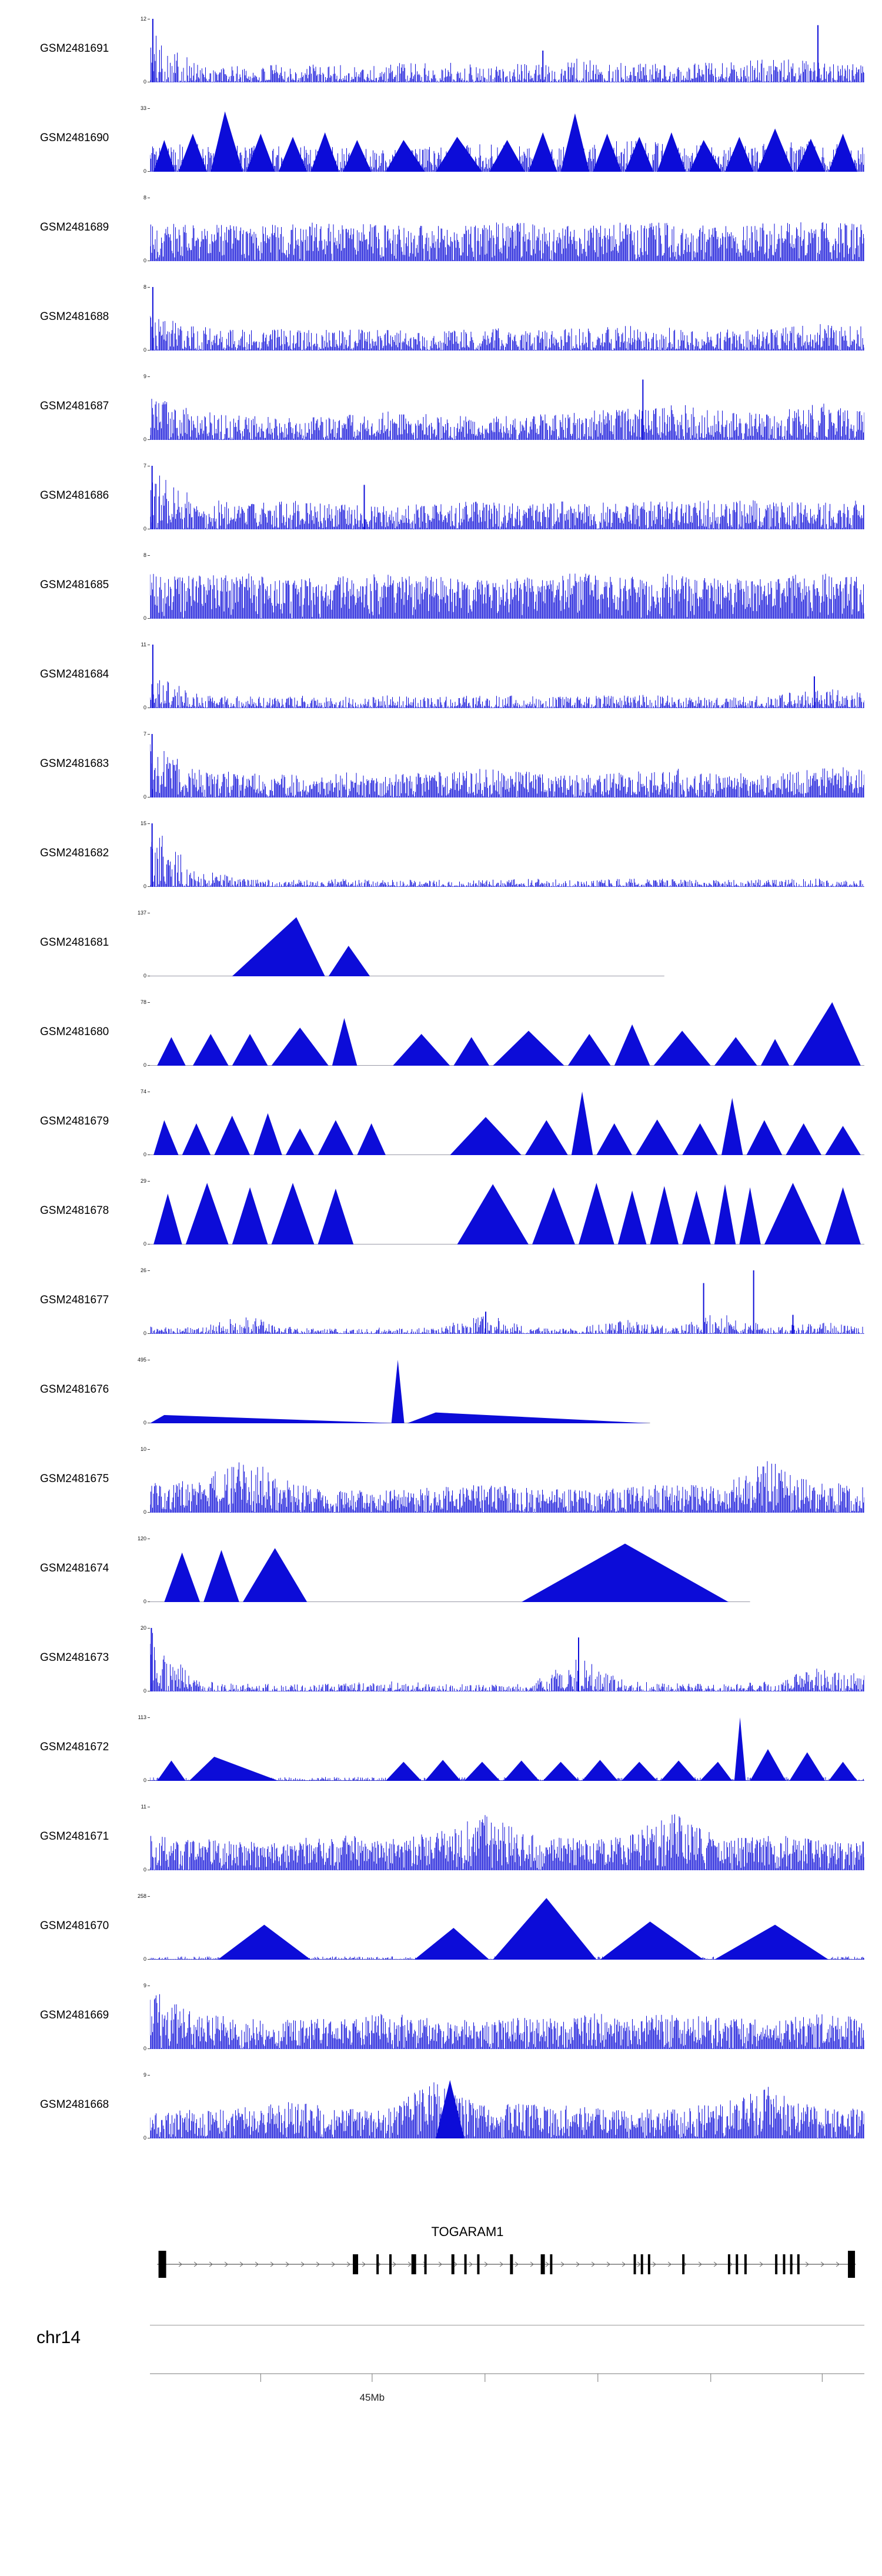  What do you see at coordinates (74, 585) in the screenshot?
I see `track-label: GSM2481685` at bounding box center [74, 585].